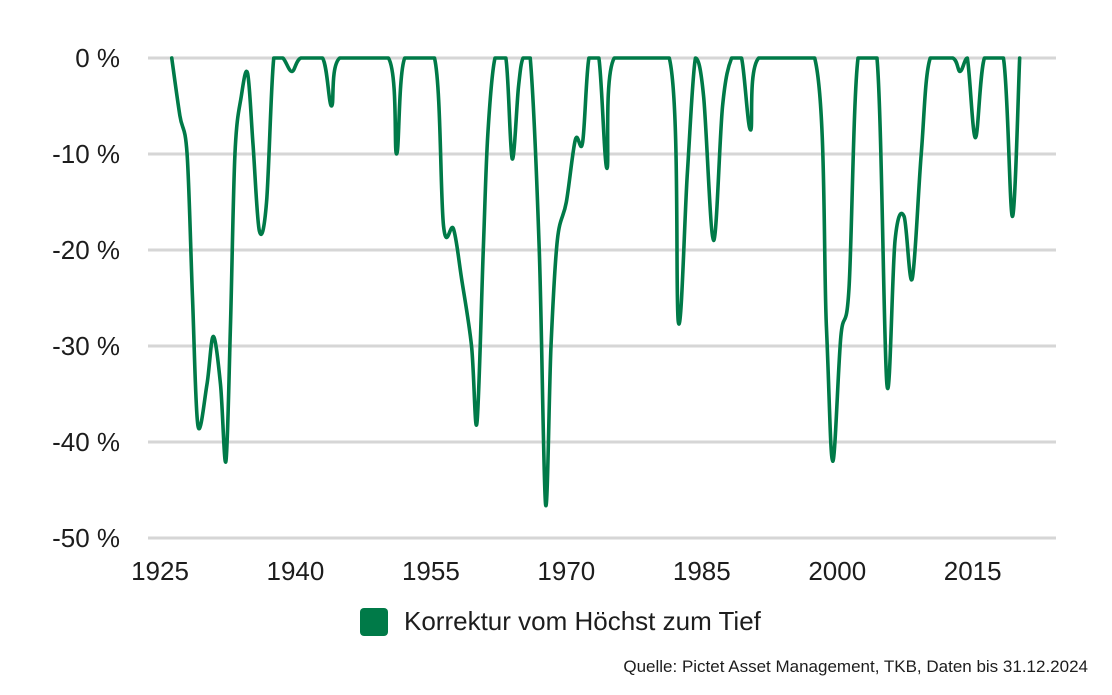 The width and height of the screenshot is (1112, 695). I want to click on x-tick-label: 2015, so click(973, 571).